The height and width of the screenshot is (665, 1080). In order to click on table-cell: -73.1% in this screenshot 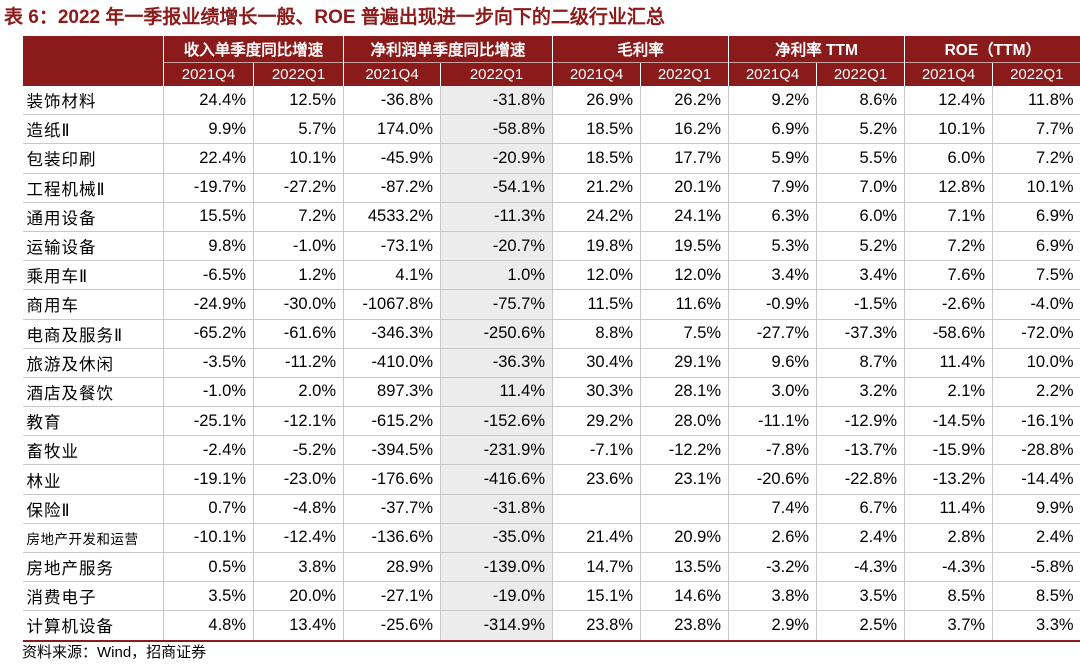, I will do `click(392, 246)`.